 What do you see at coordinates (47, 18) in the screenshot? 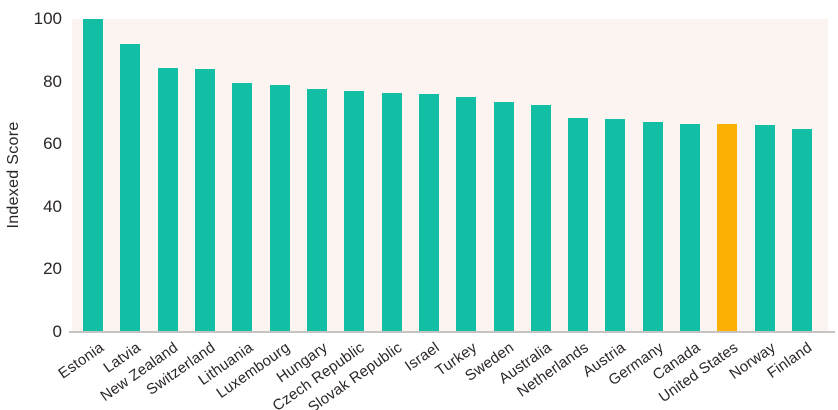
I see `y-tick-label-100: 100` at bounding box center [47, 18].